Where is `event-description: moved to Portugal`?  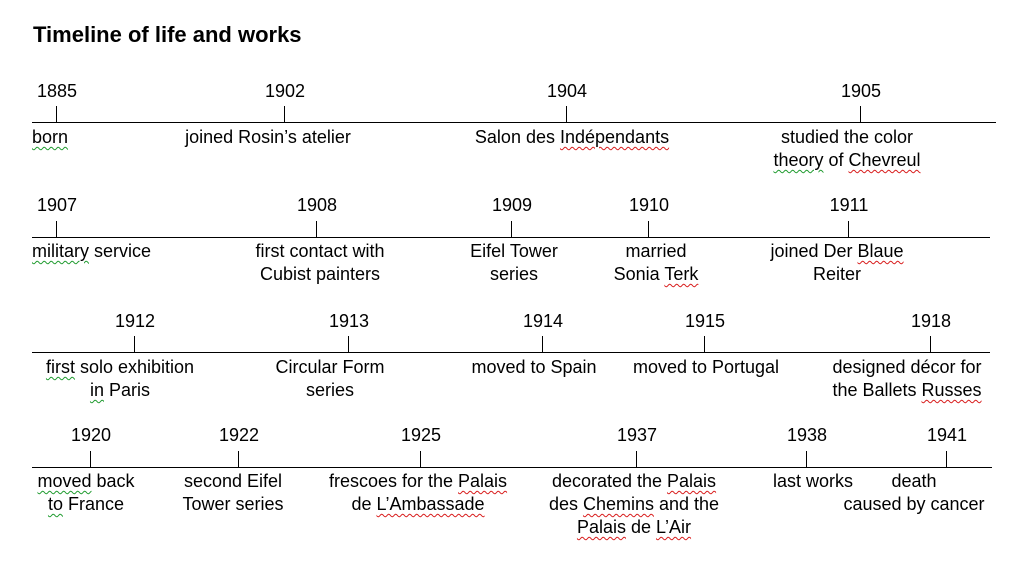
event-description: moved to Portugal is located at coordinates (706, 367).